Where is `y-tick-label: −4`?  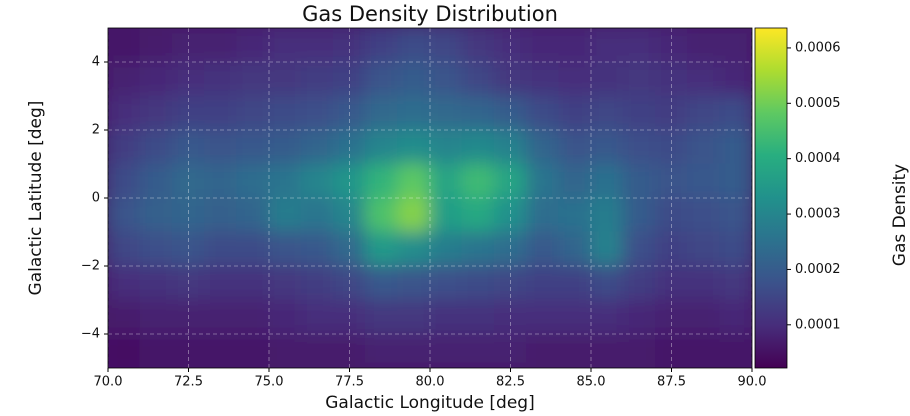 y-tick-label: −4 is located at coordinates (90, 334).